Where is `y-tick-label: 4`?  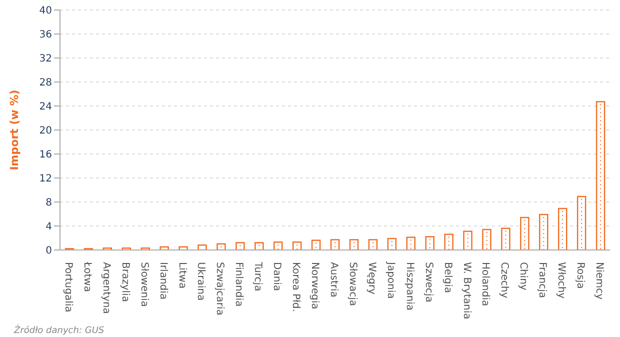 y-tick-label: 4 is located at coordinates (49, 227).